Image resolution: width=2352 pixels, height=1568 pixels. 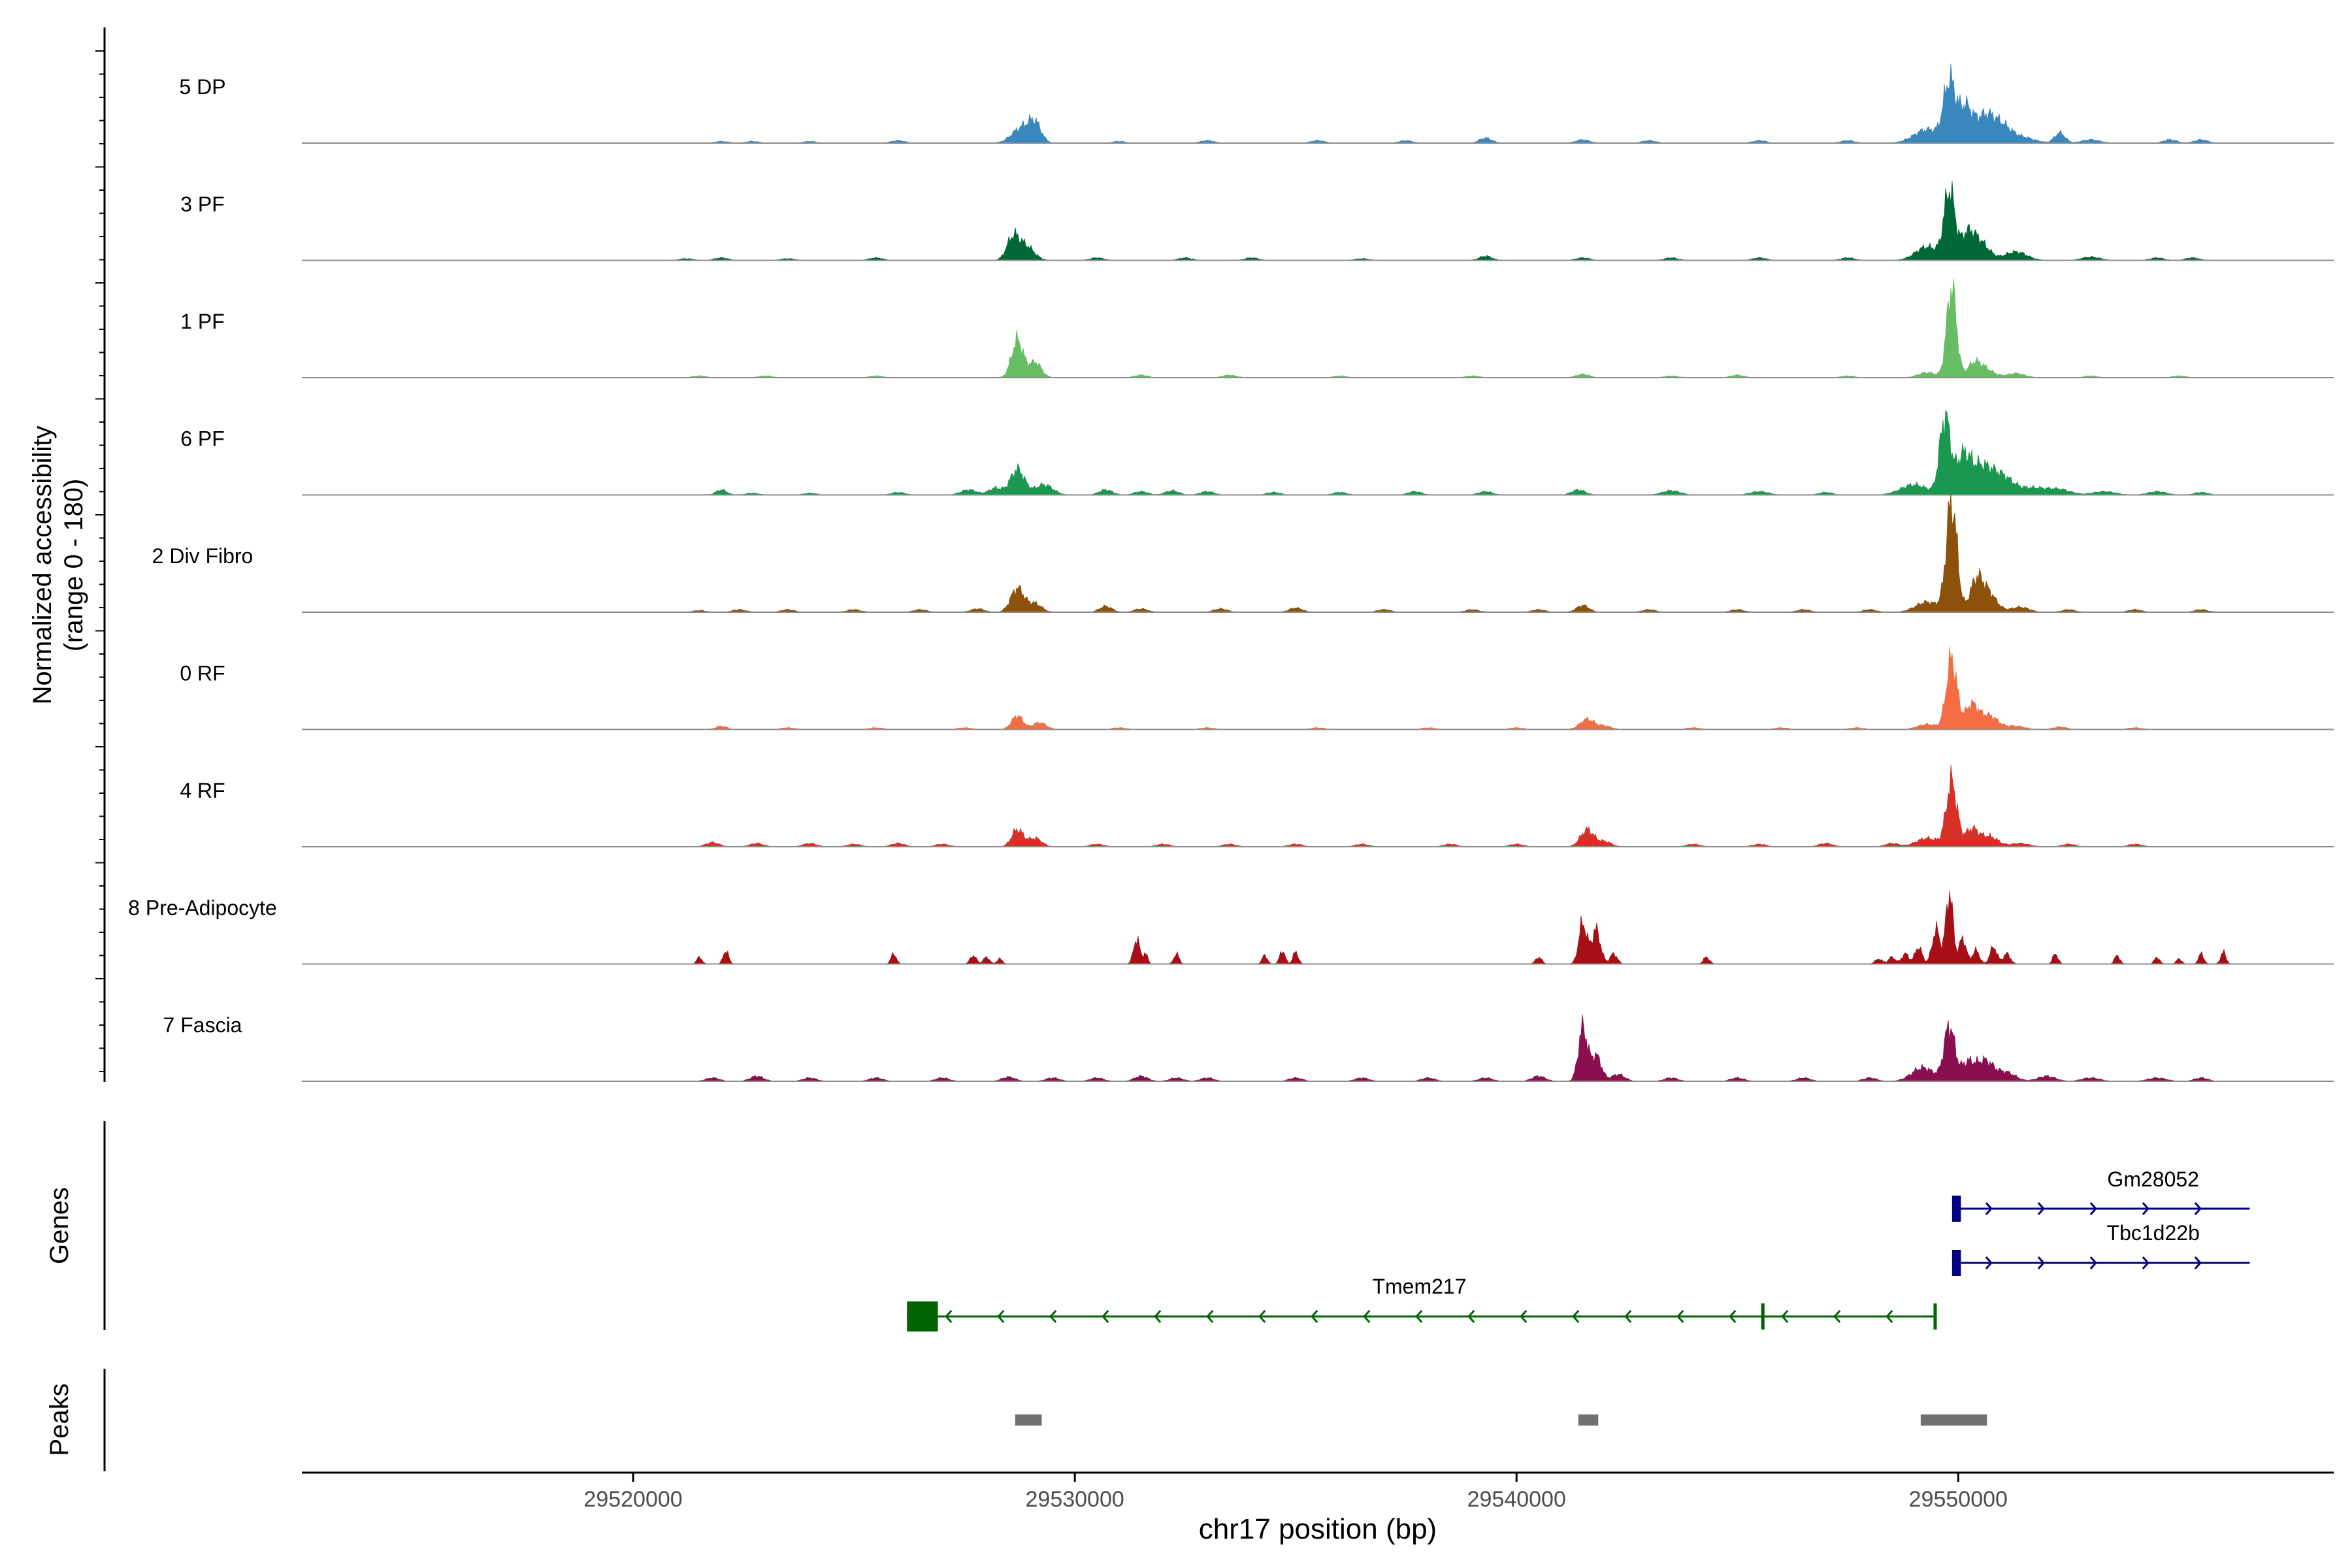 I want to click on track-label-4-rf: 4 RF, so click(x=202, y=790).